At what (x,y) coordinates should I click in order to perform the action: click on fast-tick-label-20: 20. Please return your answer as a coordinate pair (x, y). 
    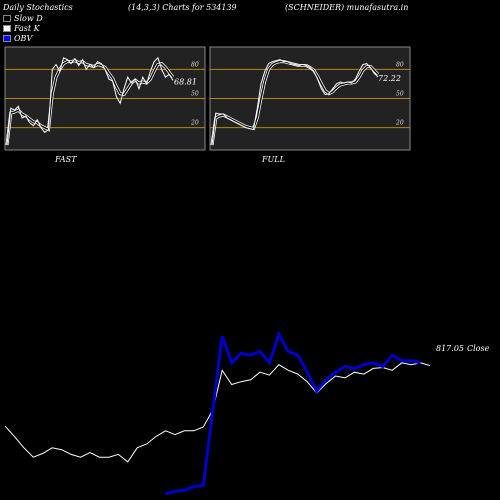
    Looking at the image, I should click on (194, 123).